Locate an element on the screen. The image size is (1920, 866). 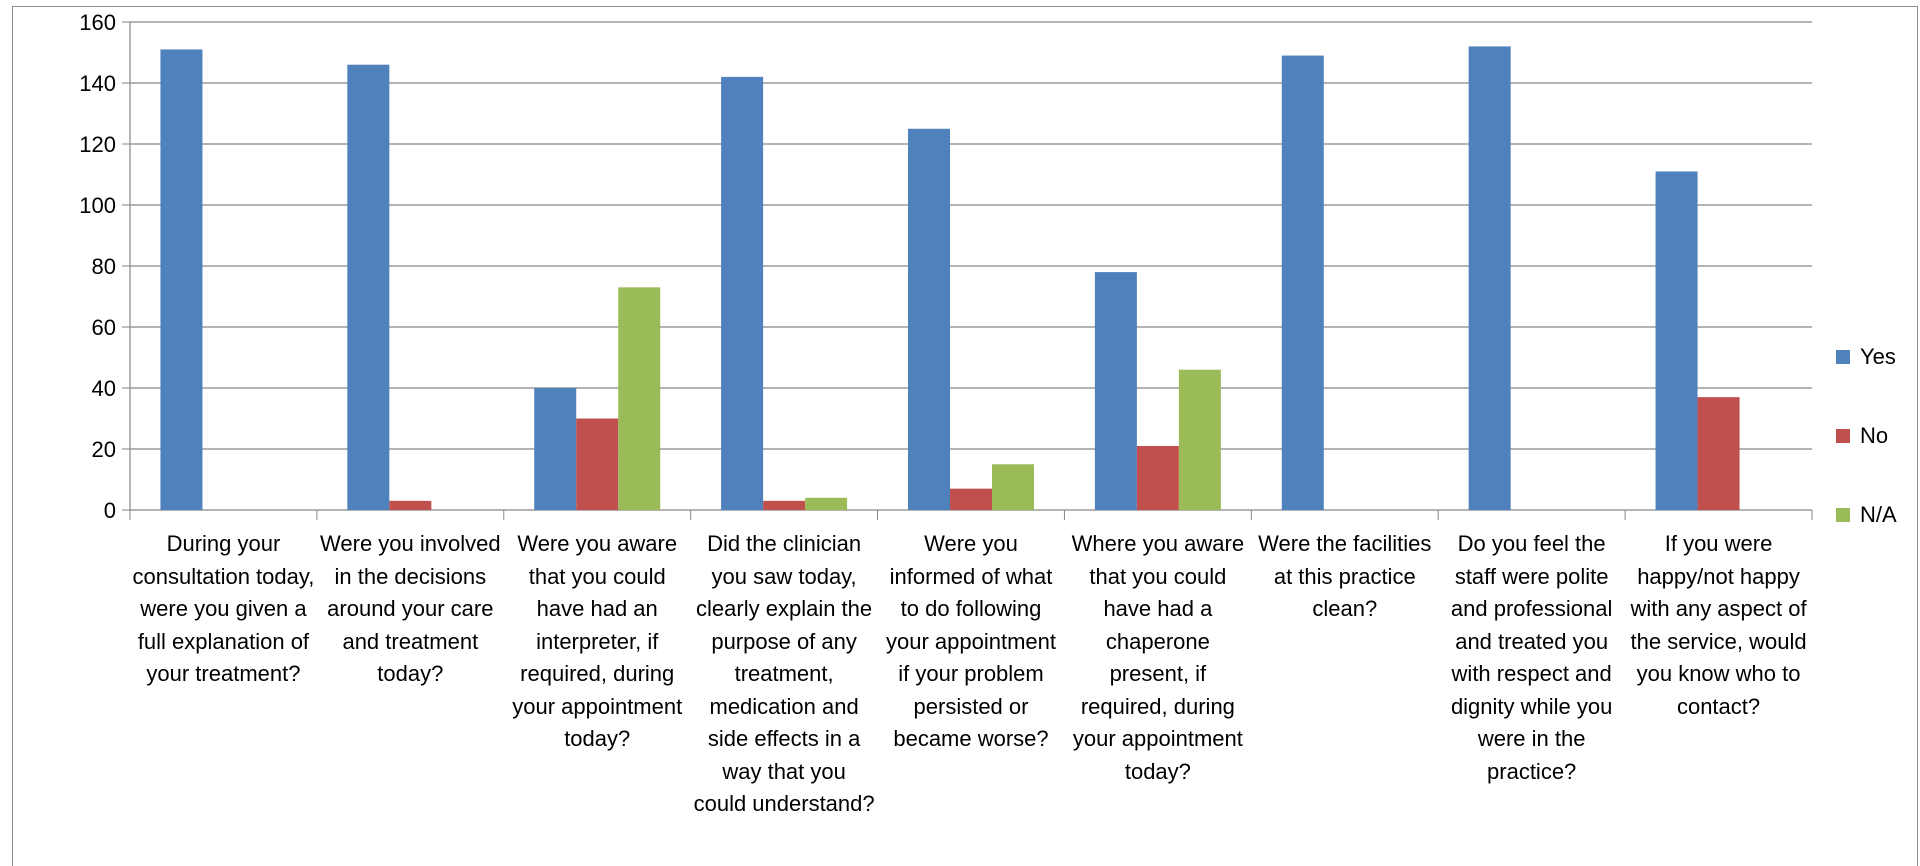
y-tick-label: 100 is located at coordinates (97, 205).